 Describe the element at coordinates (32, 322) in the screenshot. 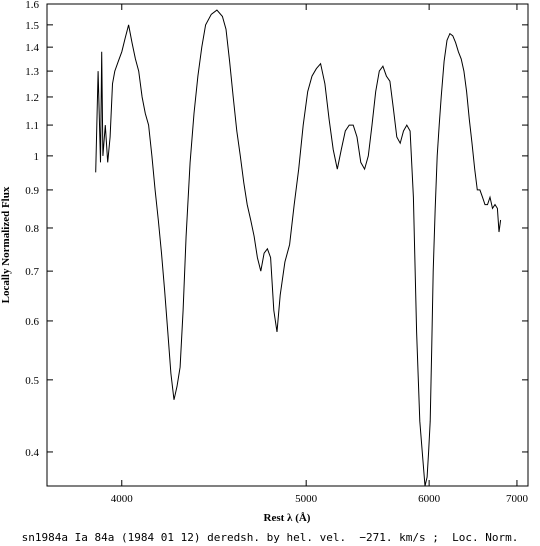

I see `y-tick-label: 0.6` at that location.